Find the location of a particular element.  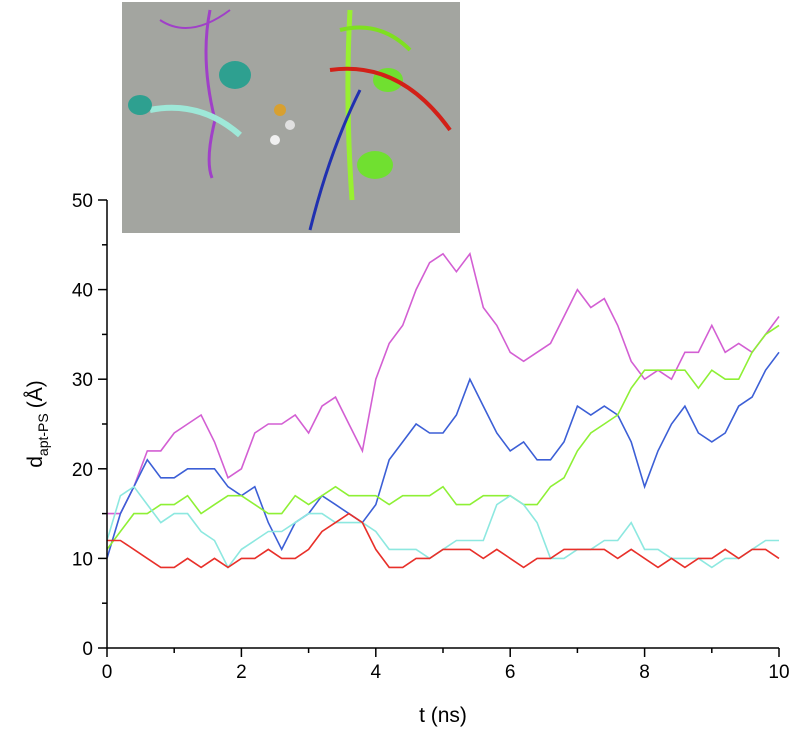

inset-image is located at coordinates (291, 117).